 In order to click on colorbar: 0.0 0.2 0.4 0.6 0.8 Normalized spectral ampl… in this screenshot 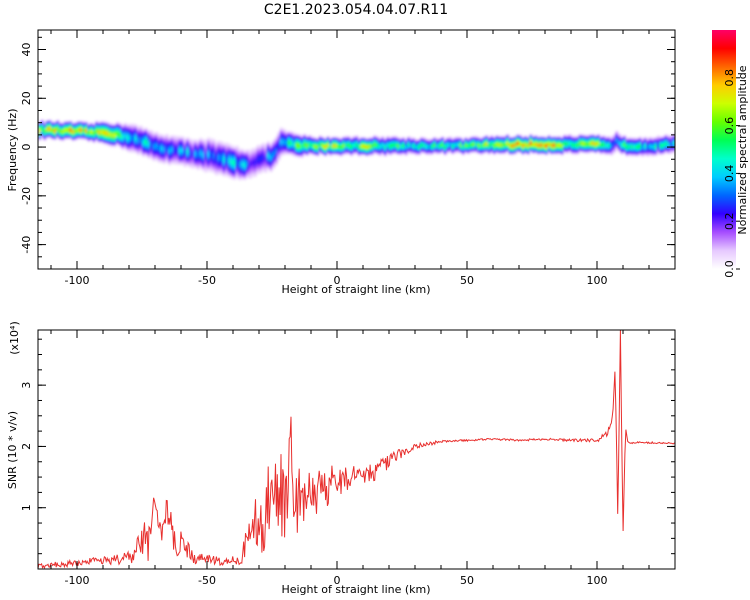, I will do `click(730, 154)`.